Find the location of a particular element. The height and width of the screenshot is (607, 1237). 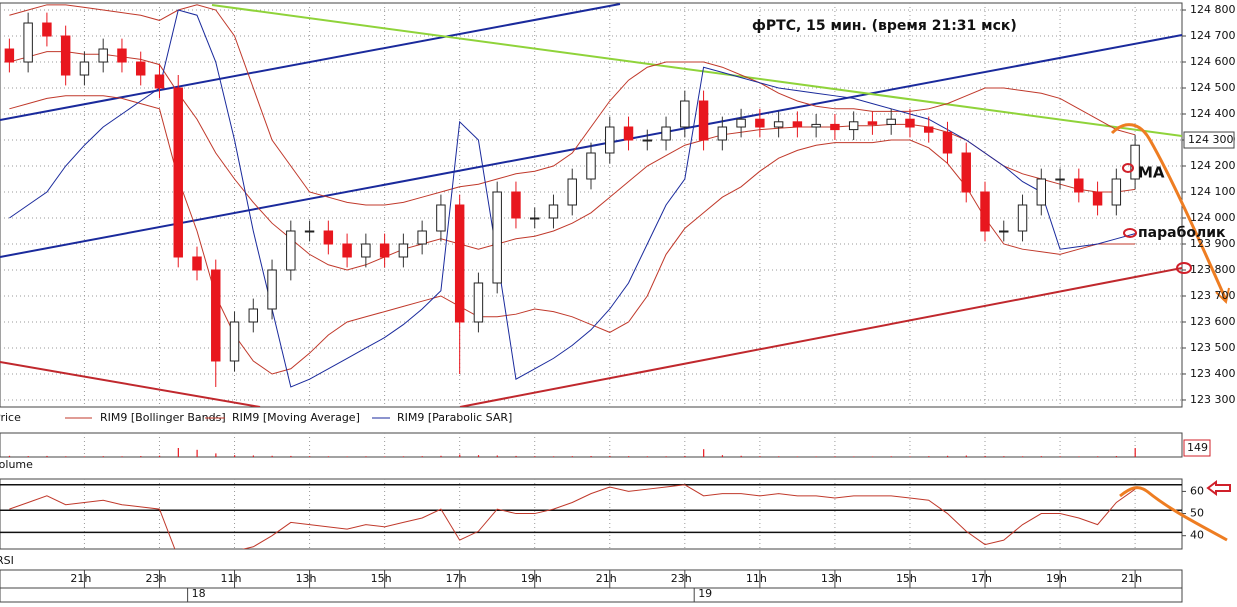

y-tick-label: 123 300 is located at coordinates (1213, 399).